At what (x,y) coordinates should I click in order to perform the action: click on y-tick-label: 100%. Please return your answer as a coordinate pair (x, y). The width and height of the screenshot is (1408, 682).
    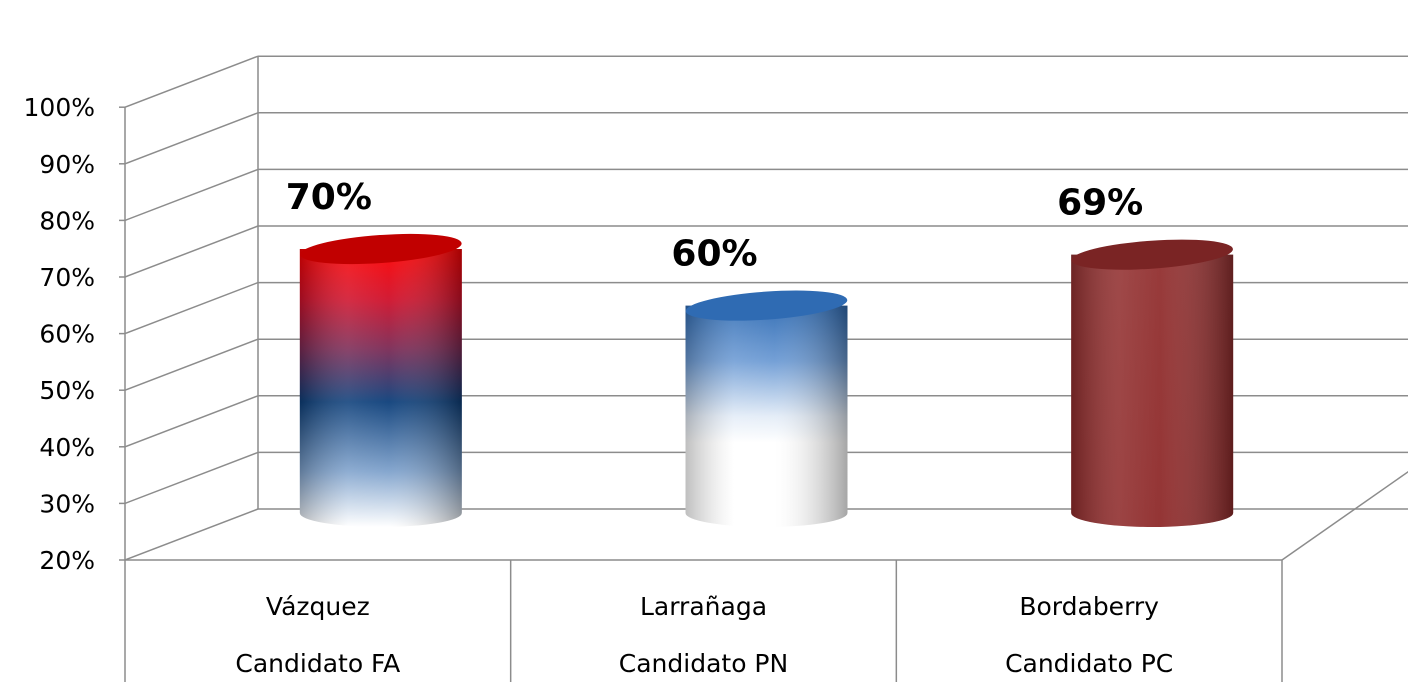
    Looking at the image, I should click on (59, 107).